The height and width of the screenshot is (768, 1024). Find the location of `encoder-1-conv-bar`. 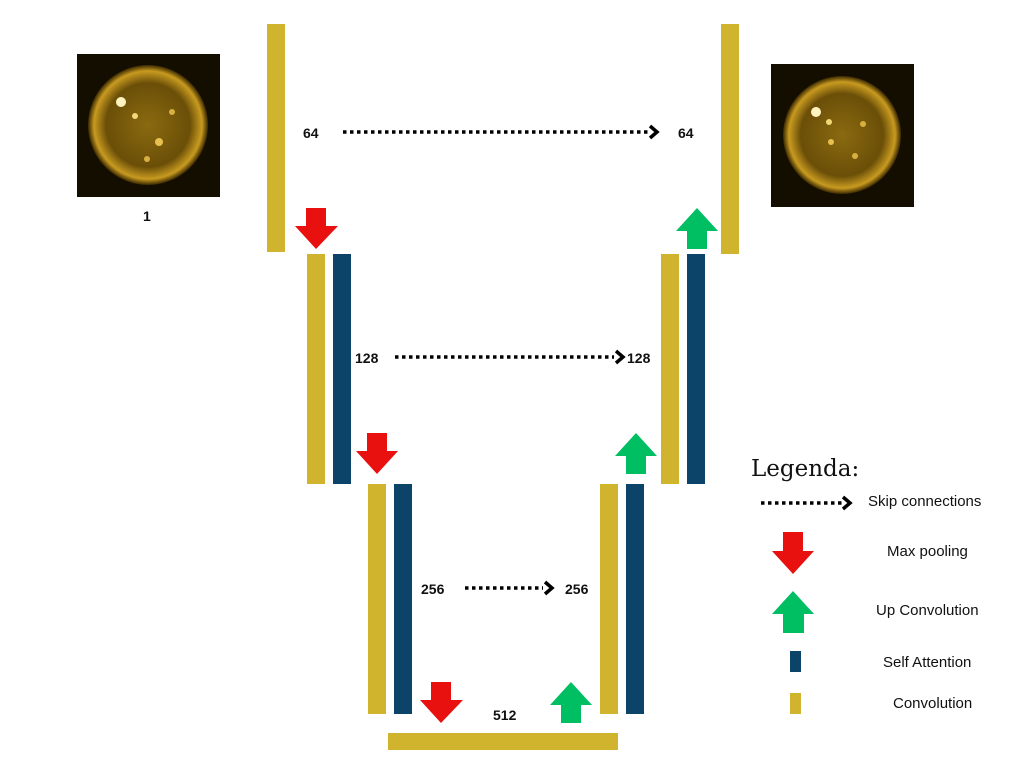

encoder-1-conv-bar is located at coordinates (276, 138).